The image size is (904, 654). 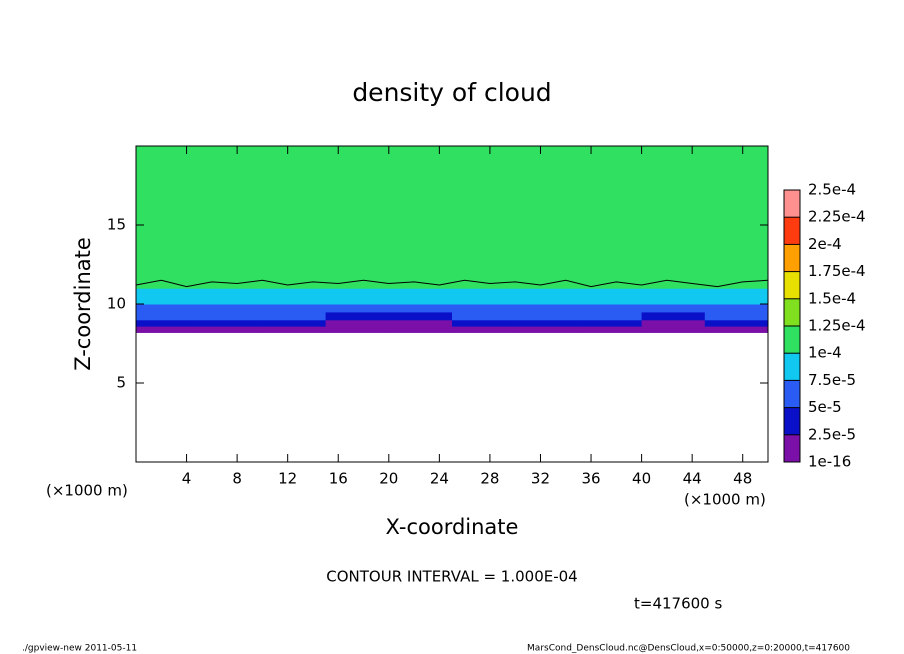 I want to click on colorbar-label: 1.75e-4, so click(x=837, y=271).